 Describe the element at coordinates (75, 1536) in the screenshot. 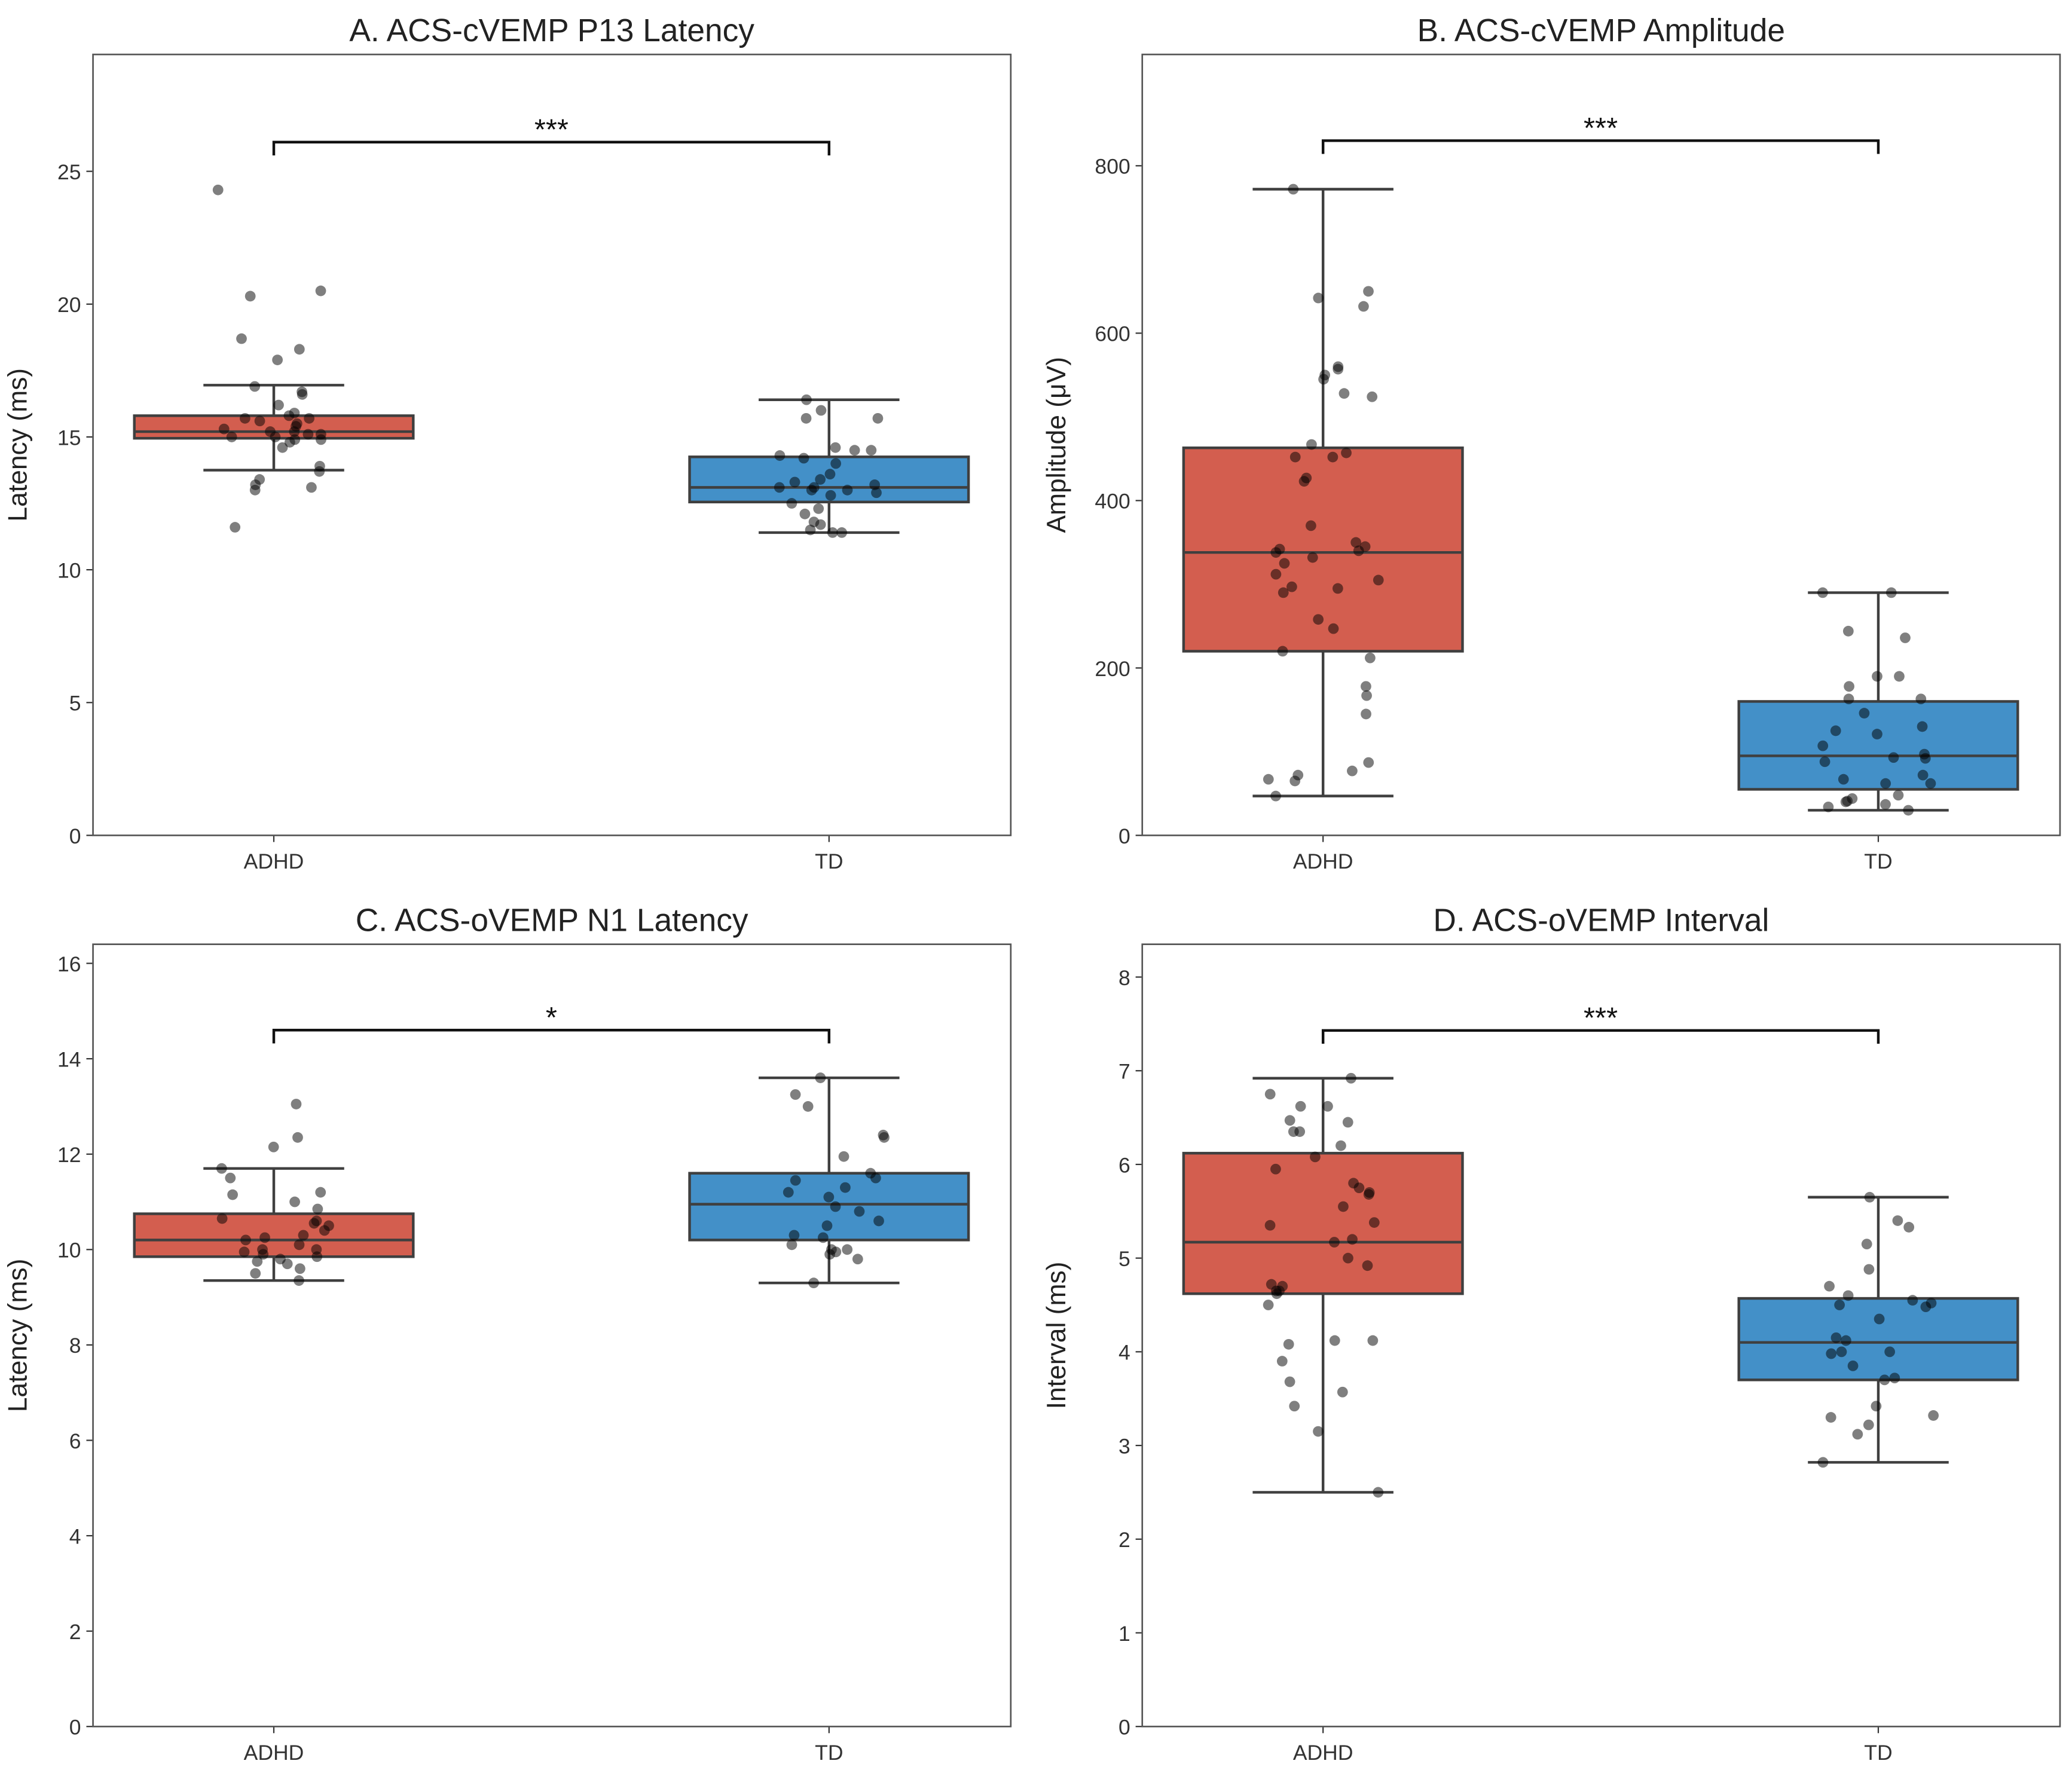

I see `y-tick-label: 4` at that location.